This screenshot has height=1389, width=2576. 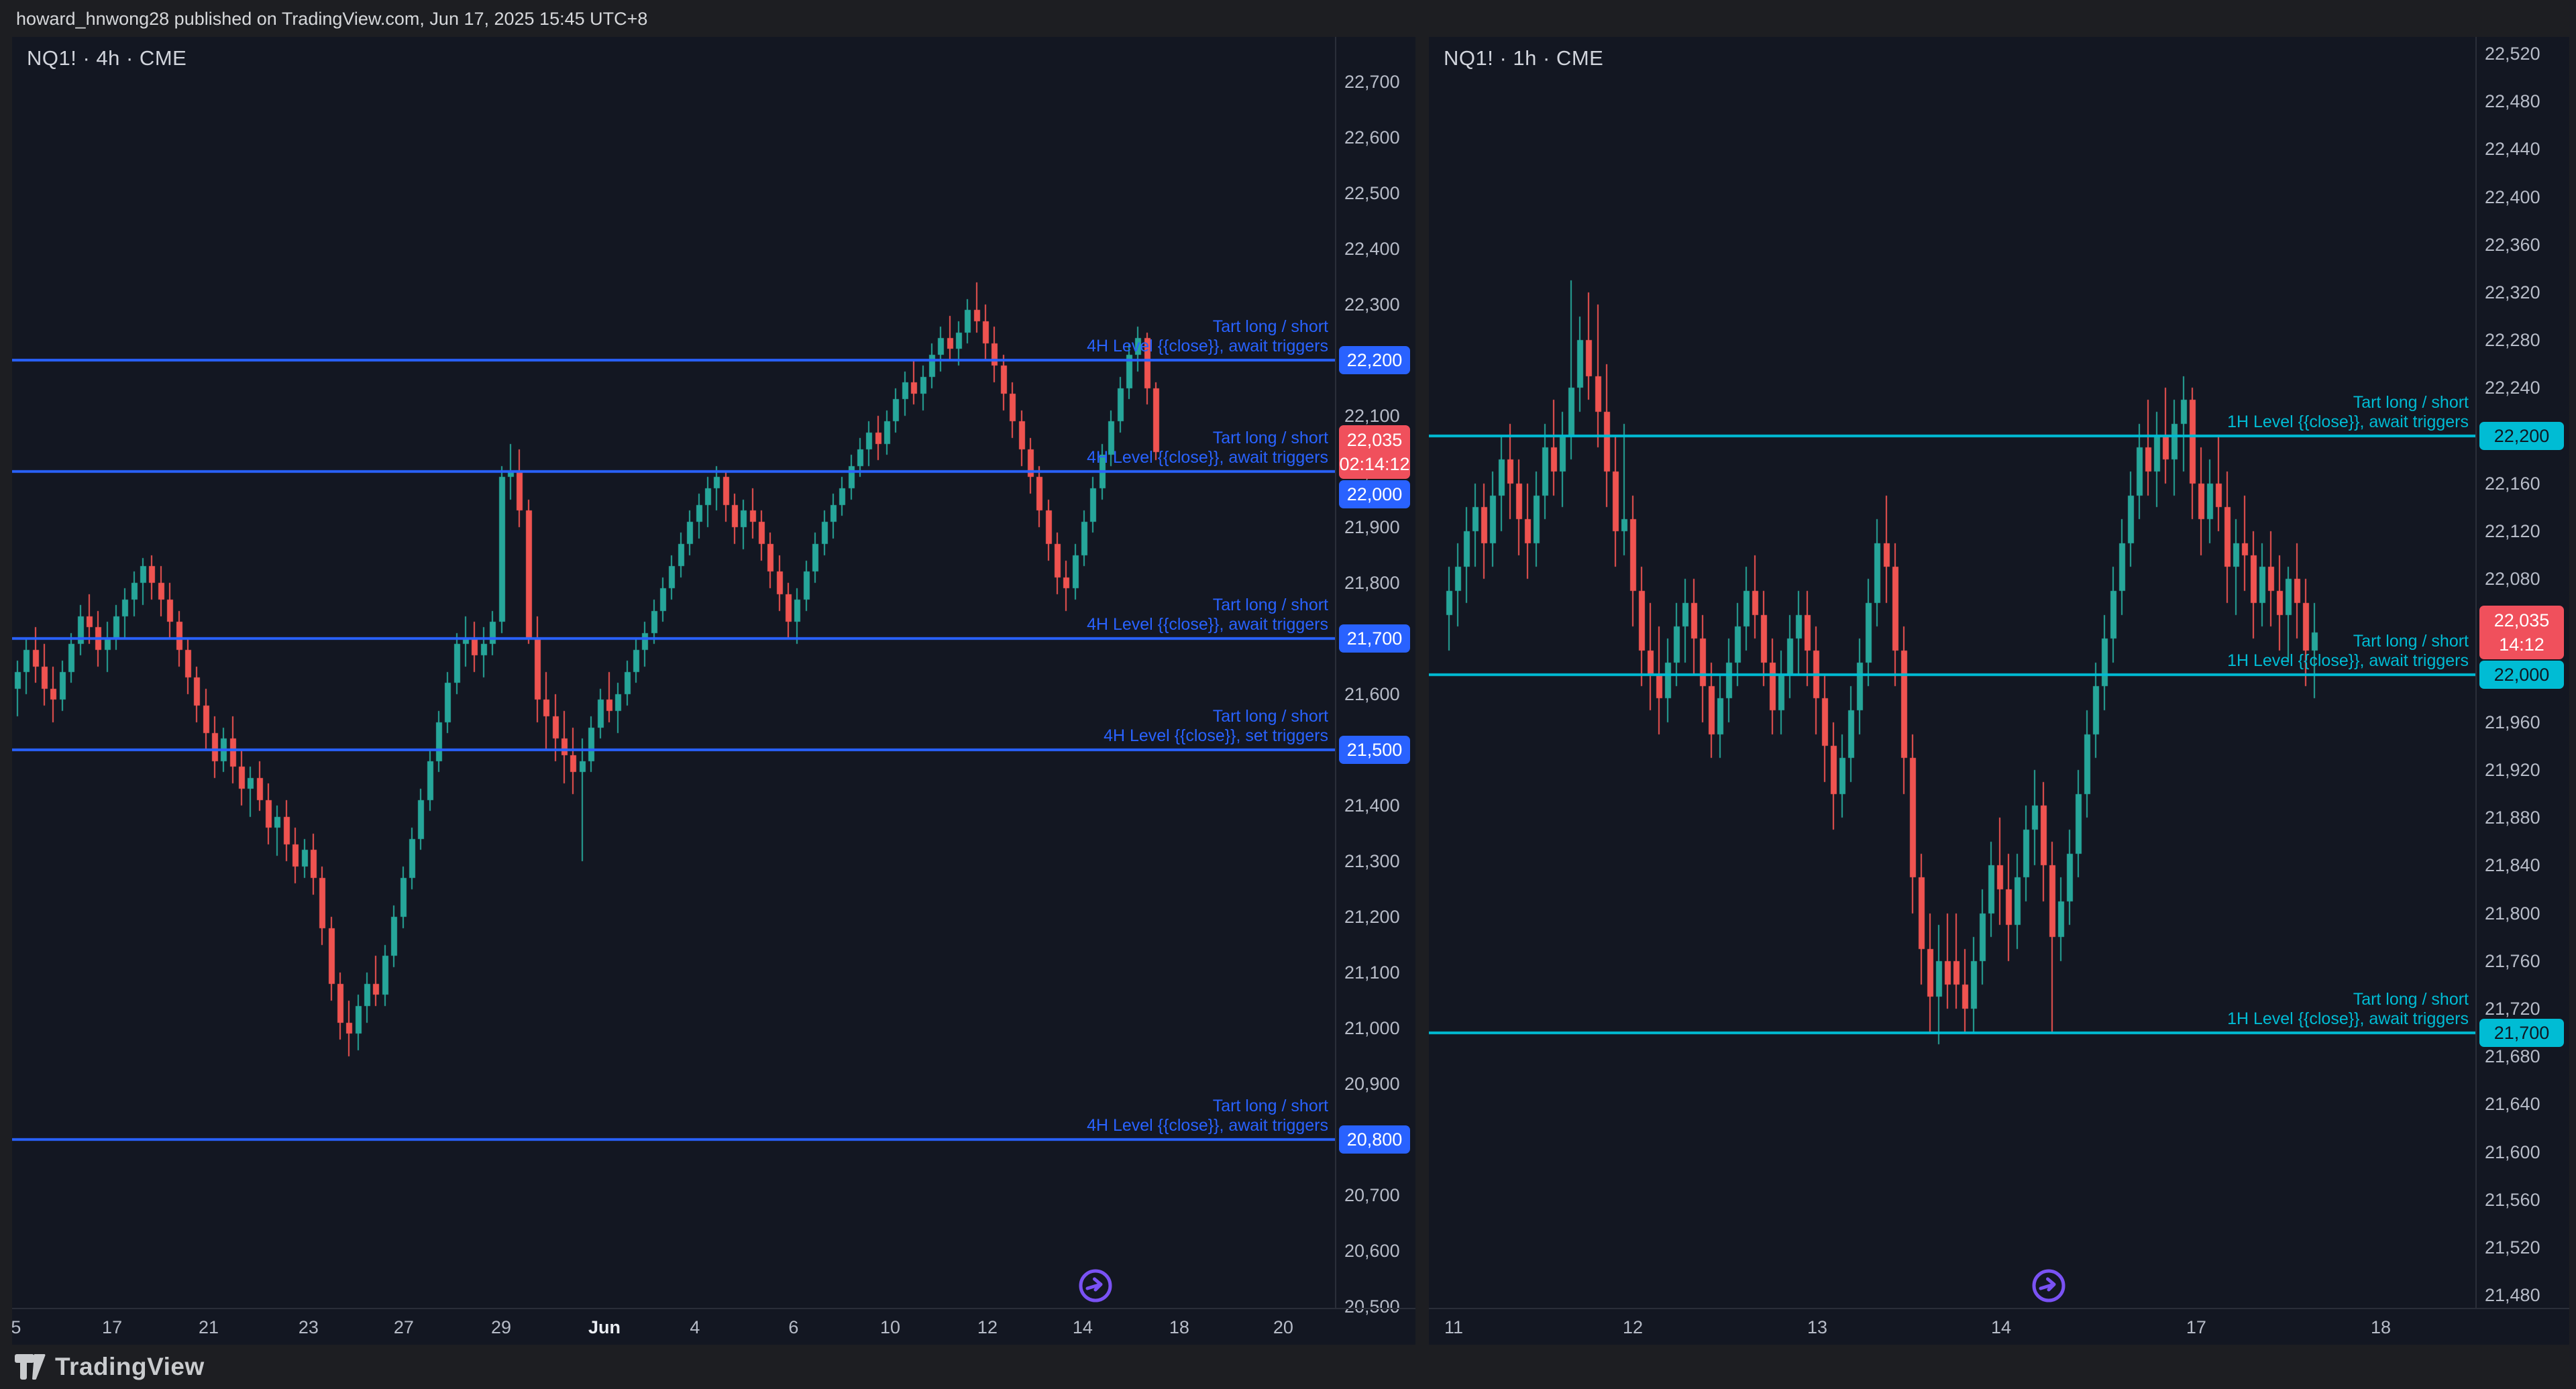 I want to click on price-tick-label: 22,360, so click(x=2512, y=245).